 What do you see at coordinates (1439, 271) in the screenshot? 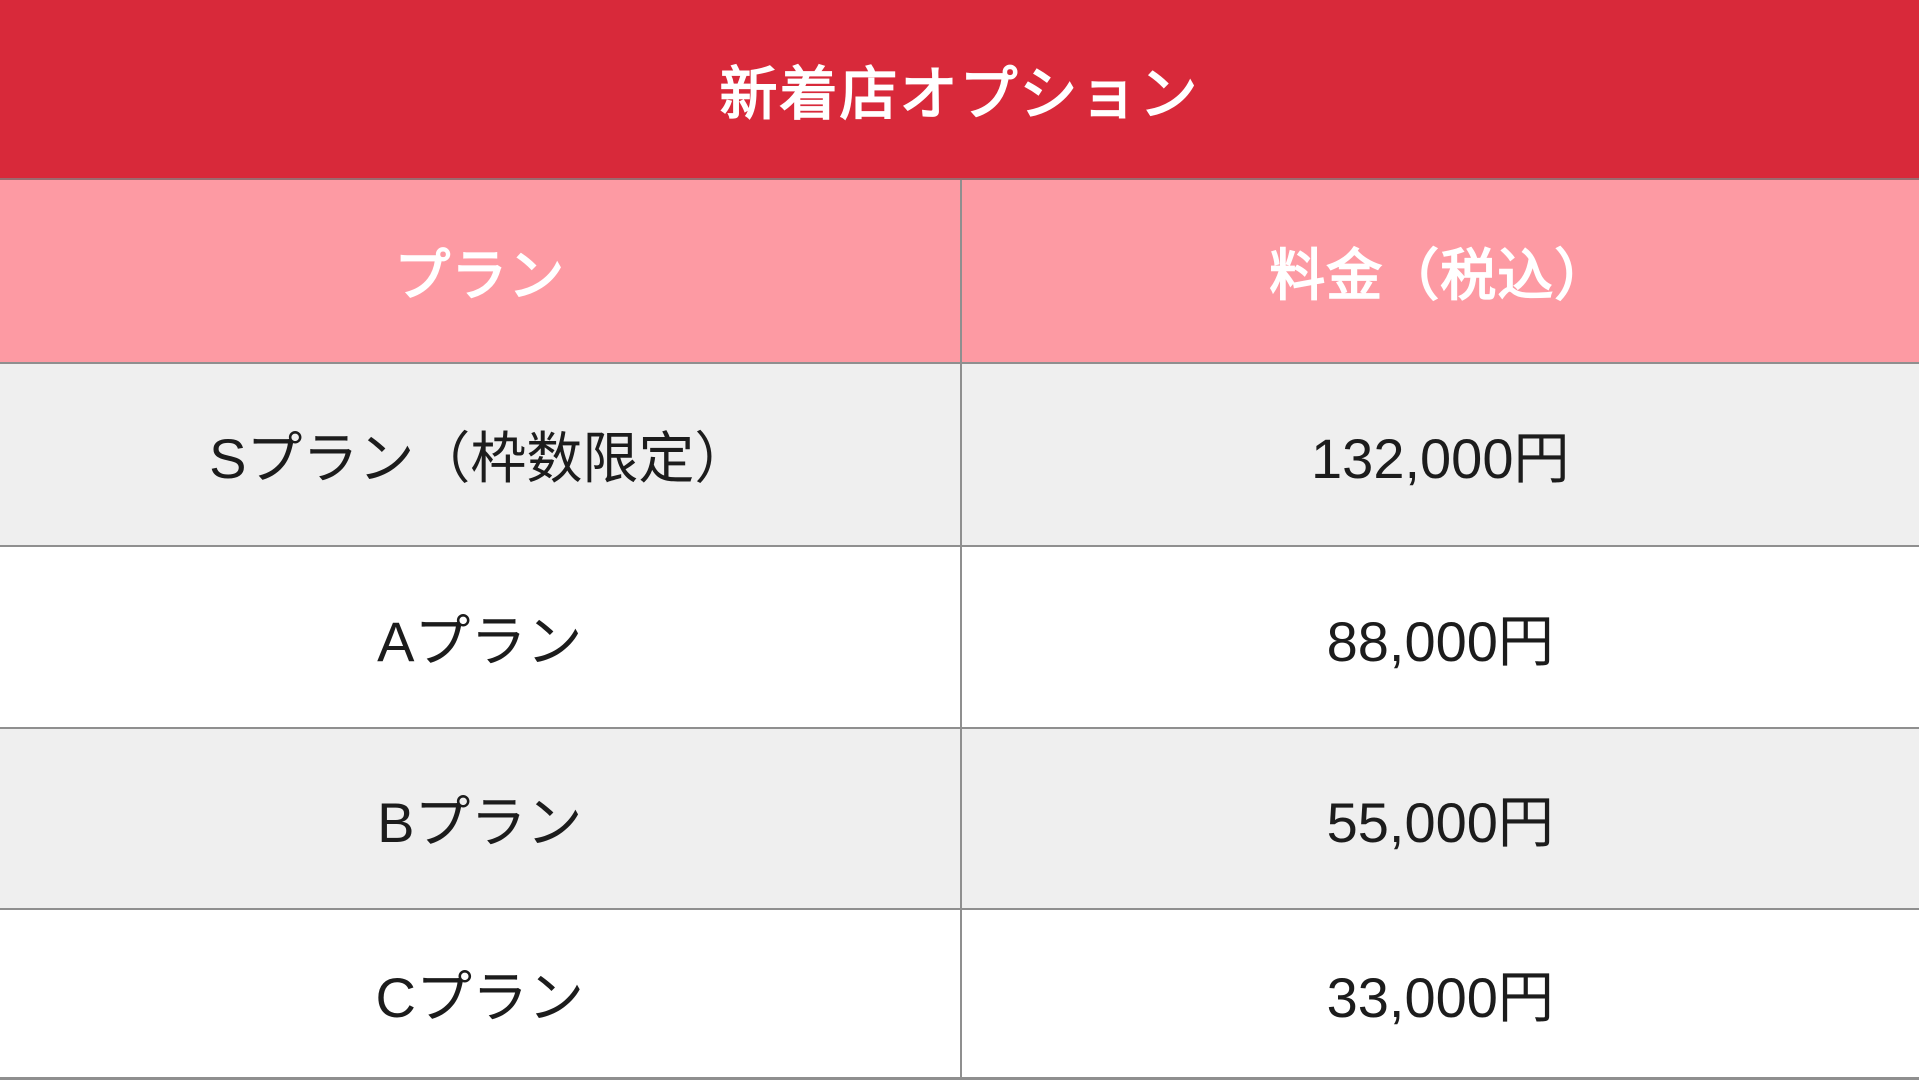
I see `column-header-price: 料金（税込）` at bounding box center [1439, 271].